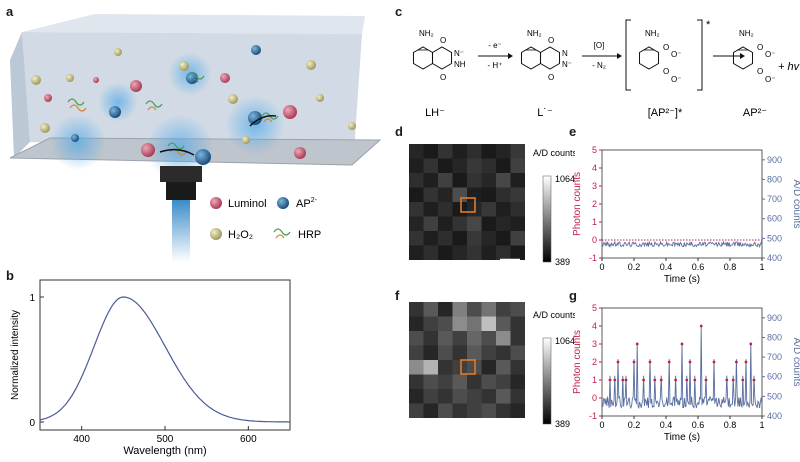  What do you see at coordinates (554, 153) in the screenshot?
I see `colorbar-title: A/D counts` at bounding box center [554, 153].